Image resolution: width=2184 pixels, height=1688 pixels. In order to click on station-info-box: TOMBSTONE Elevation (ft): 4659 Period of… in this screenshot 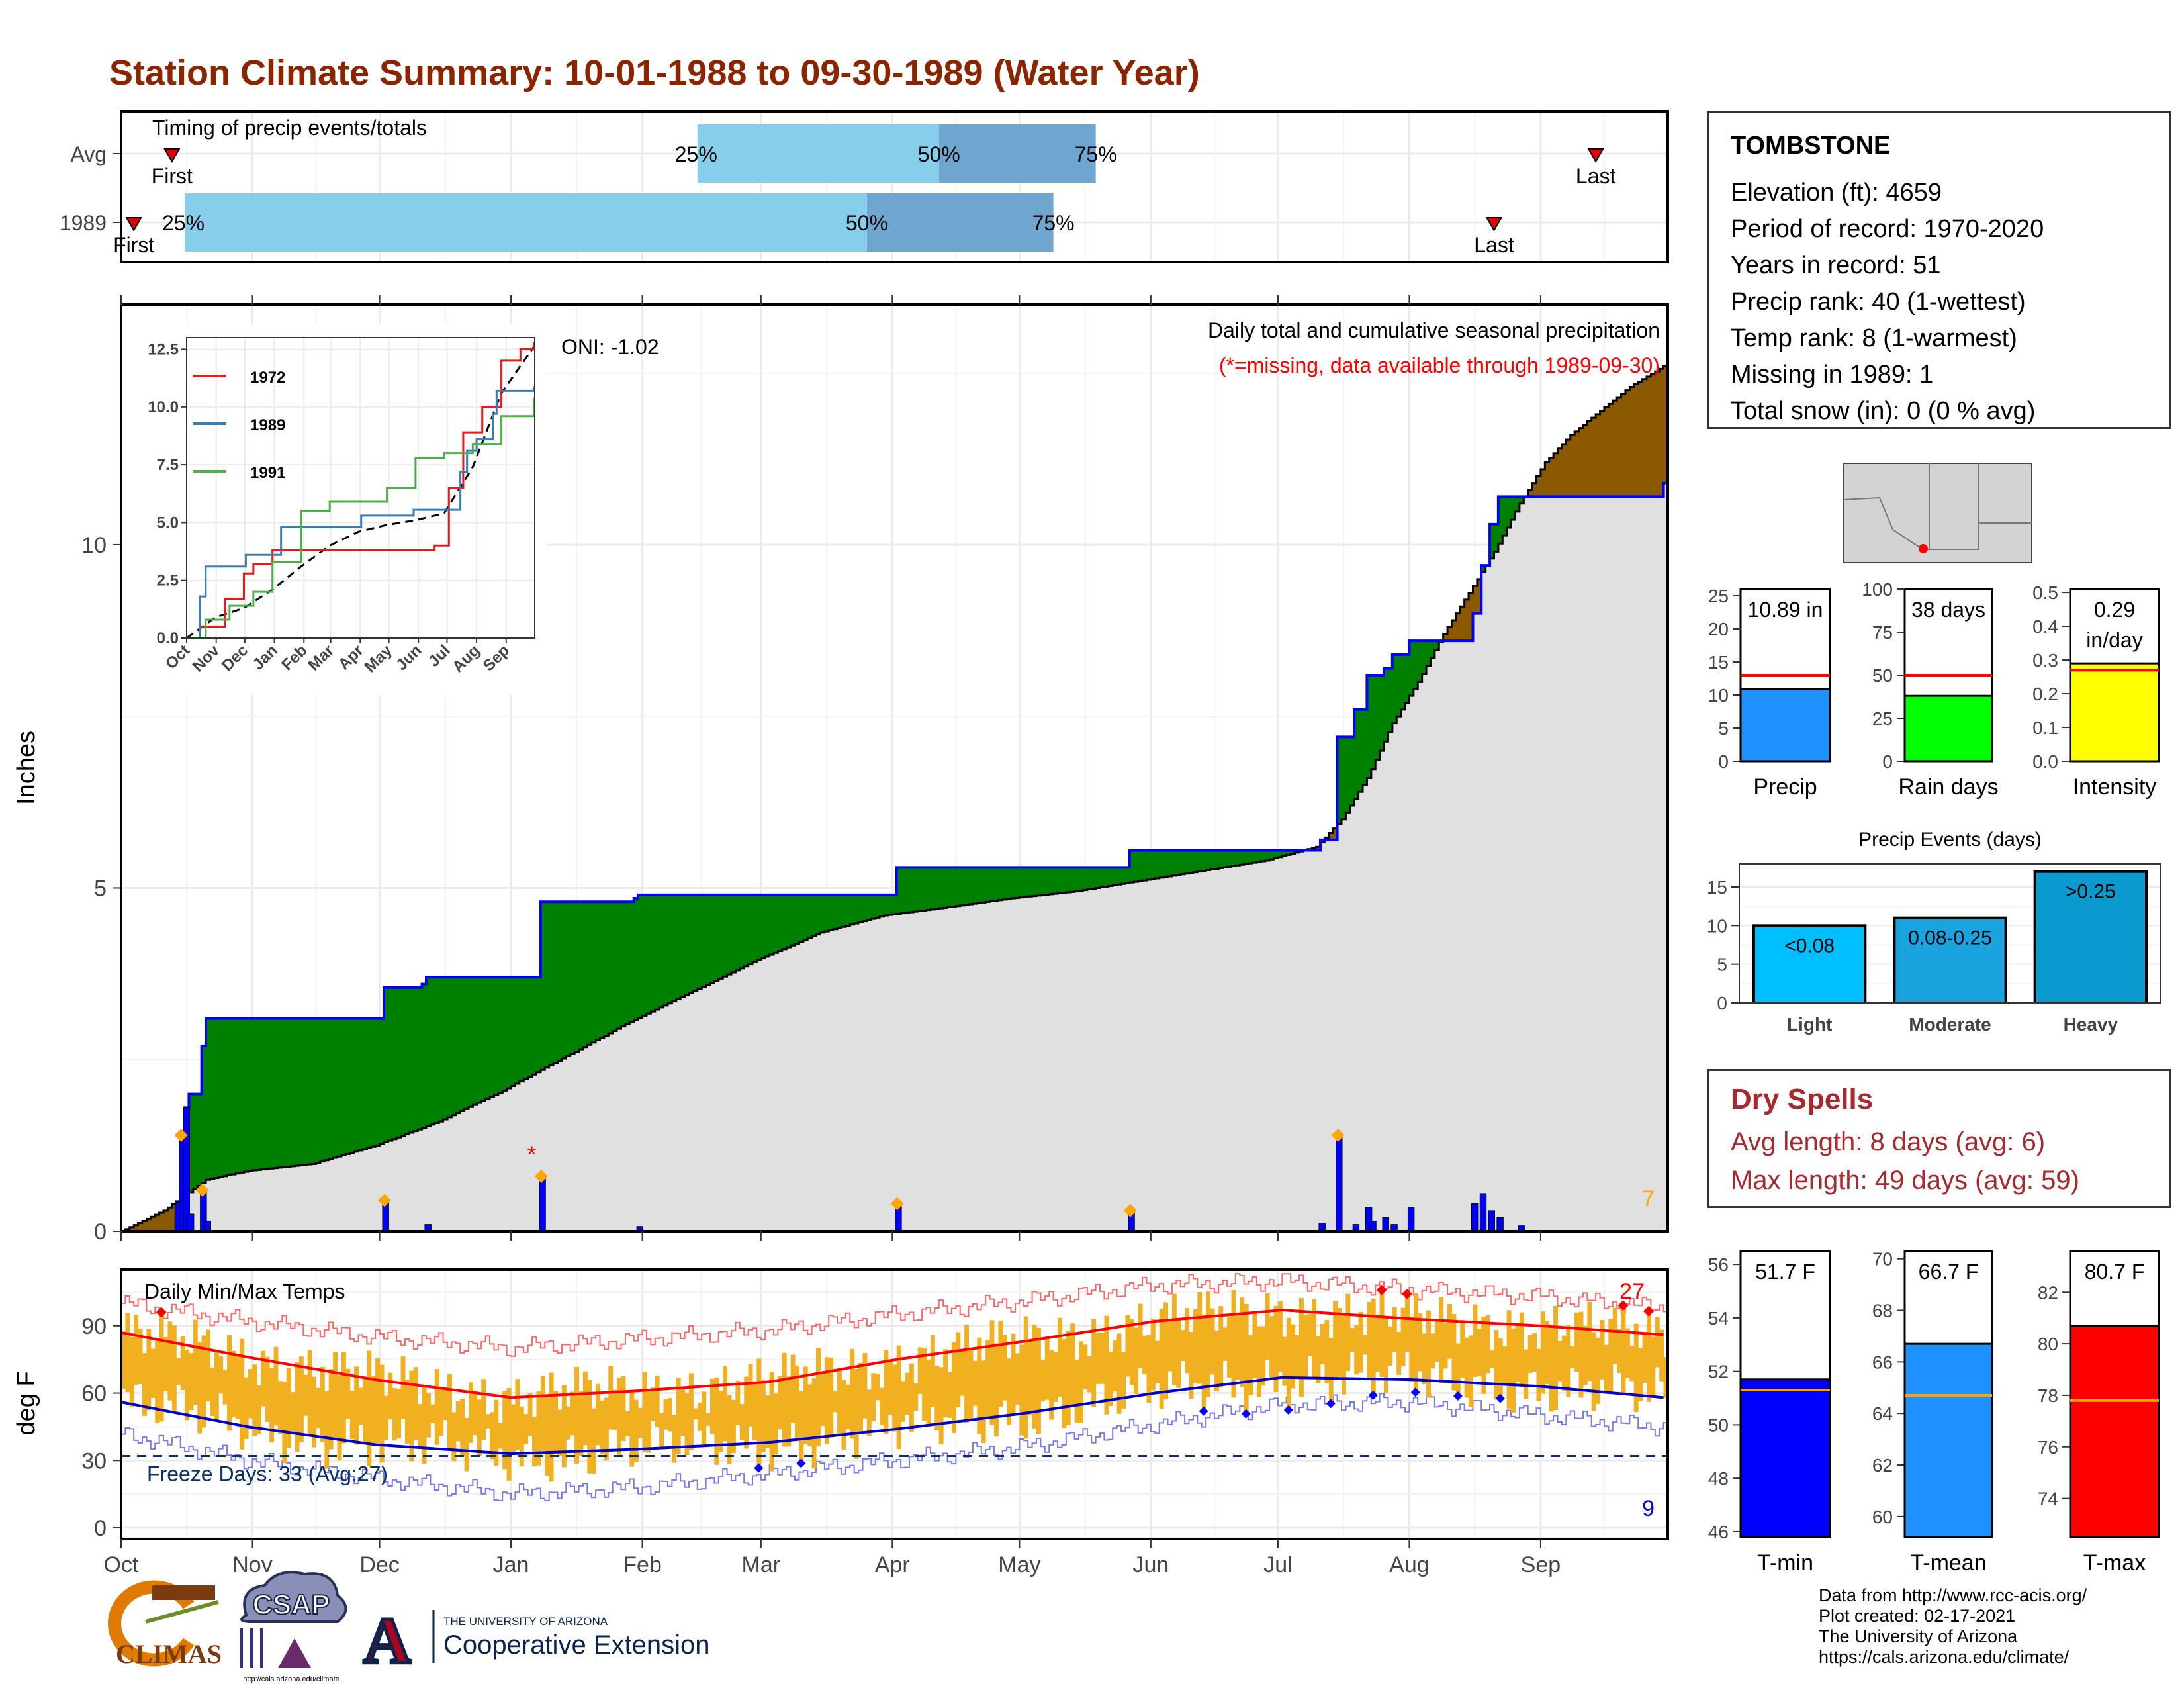, I will do `click(1939, 270)`.